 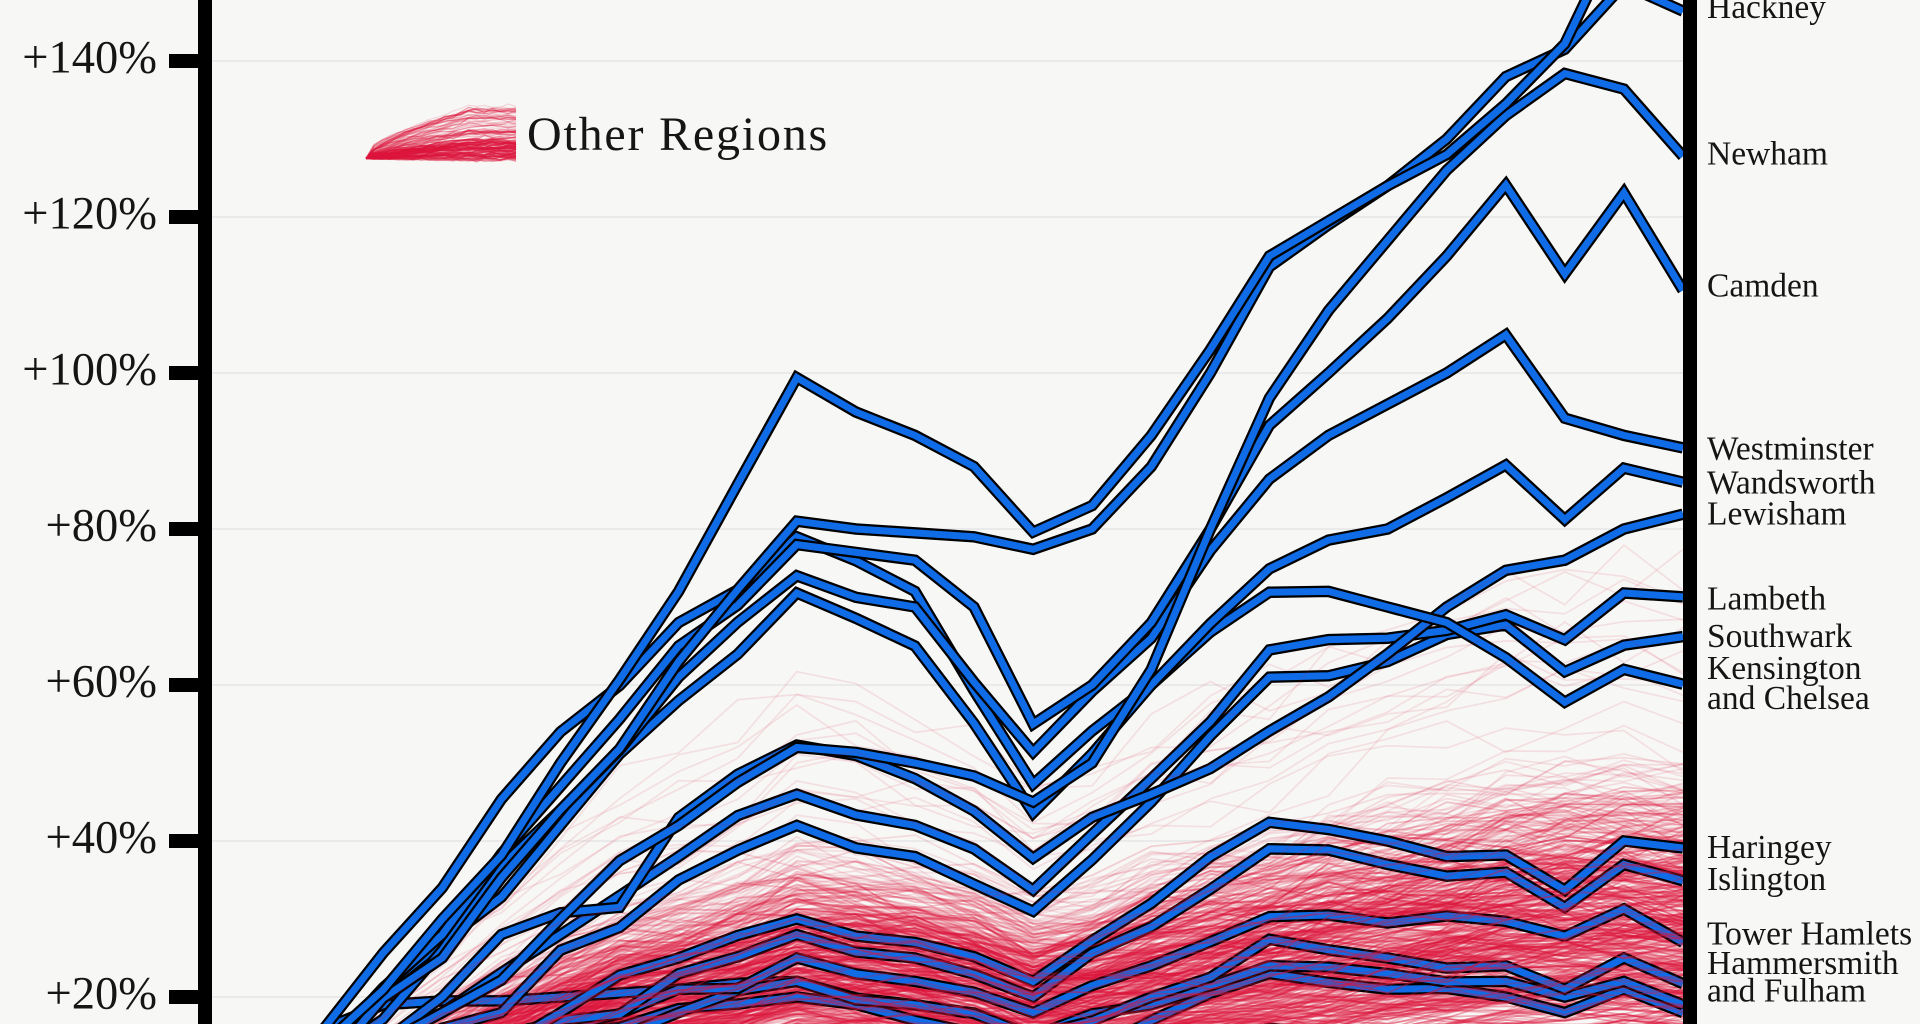 What do you see at coordinates (1766, 598) in the screenshot?
I see `svg-text: Lambeth` at bounding box center [1766, 598].